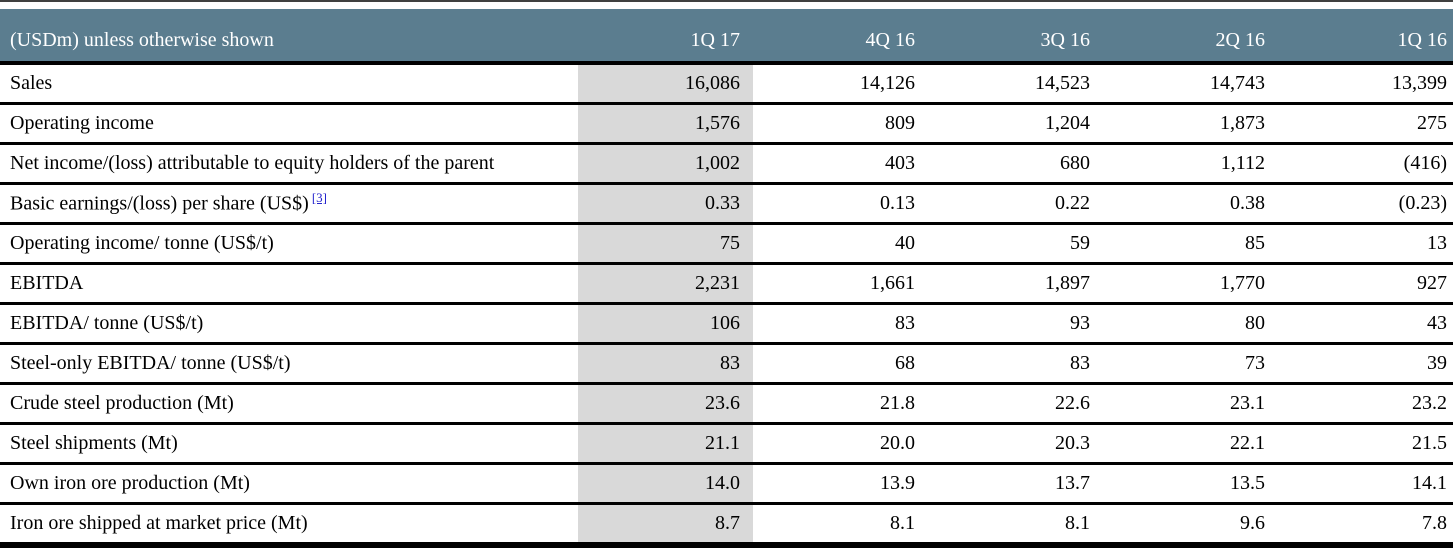 This screenshot has width=1453, height=558. Describe the element at coordinates (1075, 163) in the screenshot. I see `cell-3q16: 680` at that location.